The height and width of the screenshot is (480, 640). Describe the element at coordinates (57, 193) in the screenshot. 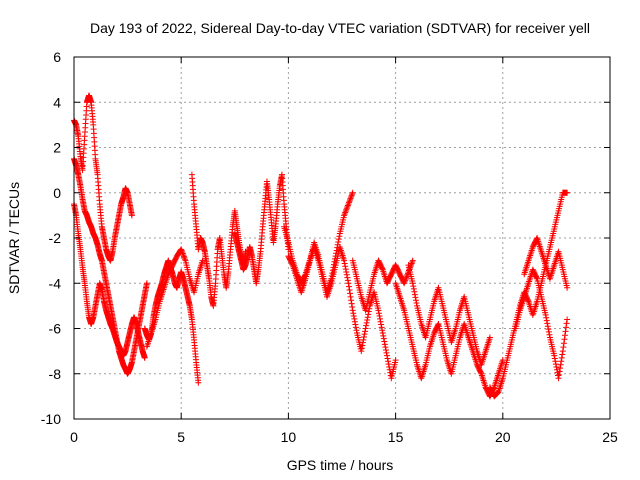

I see `y-tick-label: 0` at that location.